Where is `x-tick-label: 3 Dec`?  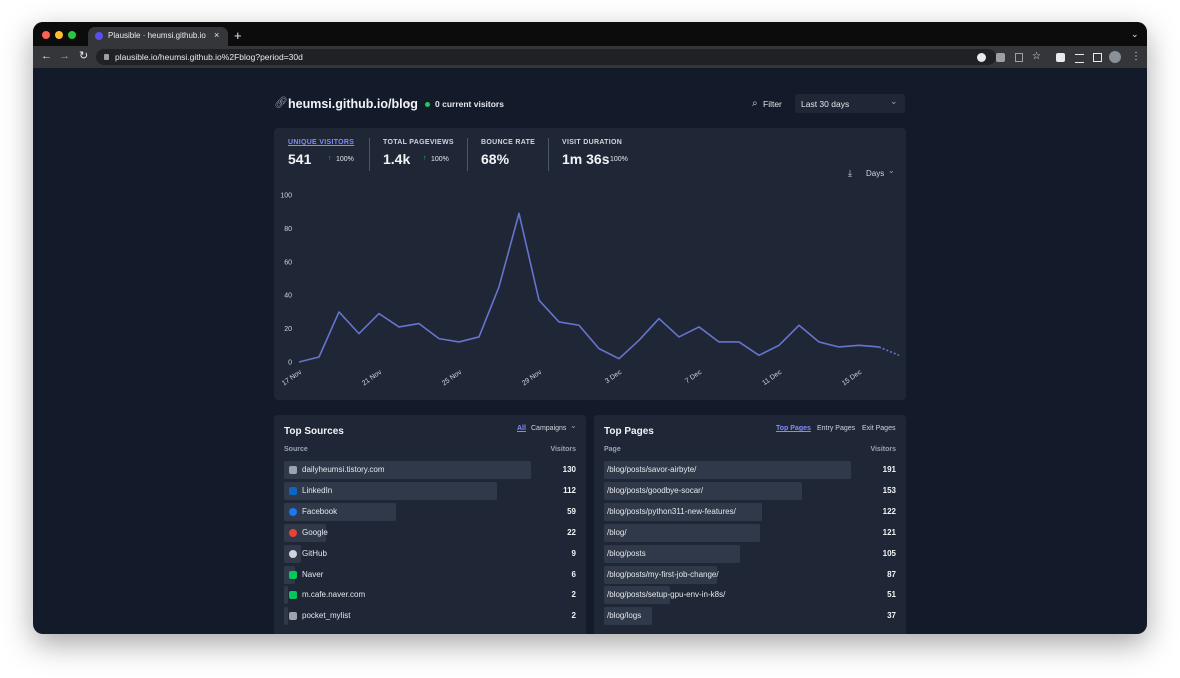
x-tick-label: 3 Dec is located at coordinates (613, 377).